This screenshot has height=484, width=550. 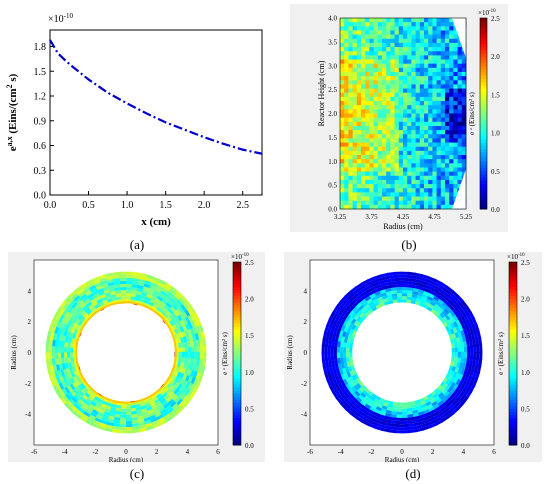 I want to click on x-axis-label: x (cm), so click(x=156, y=222).